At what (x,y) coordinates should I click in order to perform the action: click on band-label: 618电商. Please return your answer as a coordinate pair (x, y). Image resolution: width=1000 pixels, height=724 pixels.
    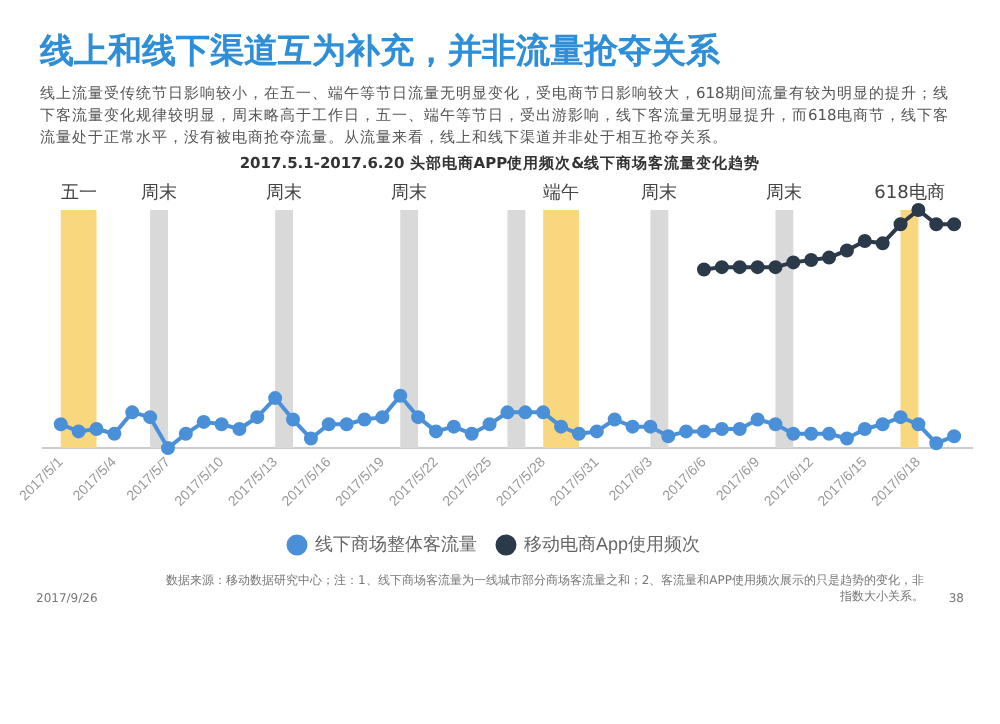
    Looking at the image, I should click on (909, 192).